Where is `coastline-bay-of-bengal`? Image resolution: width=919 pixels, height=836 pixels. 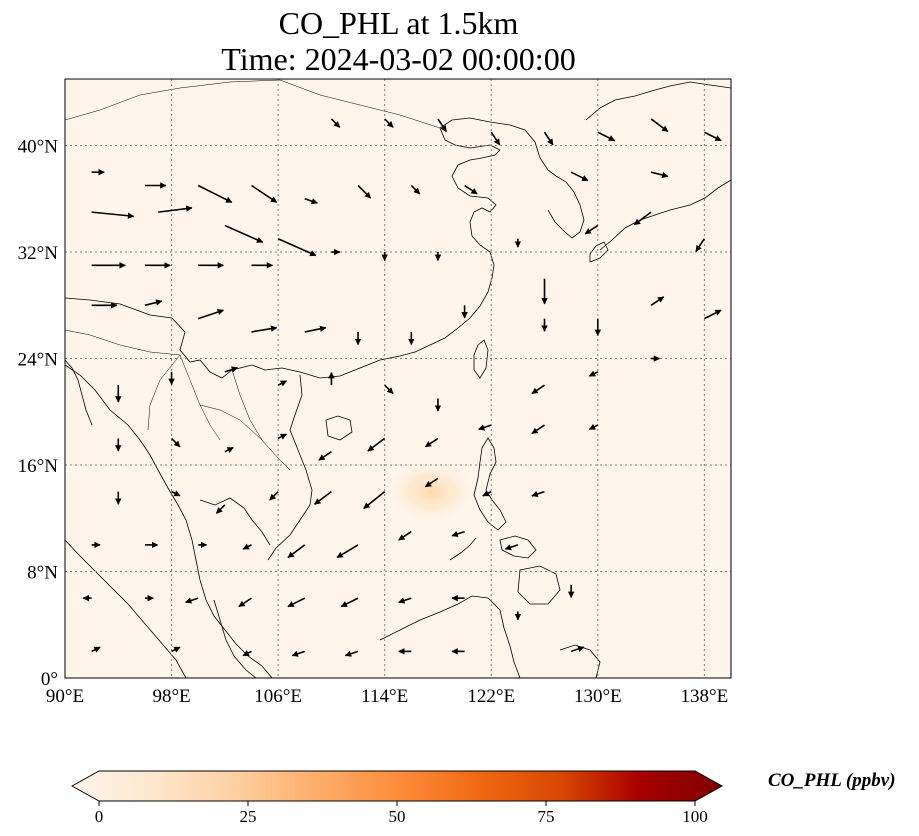 coastline-bay-of-bengal is located at coordinates (79, 392).